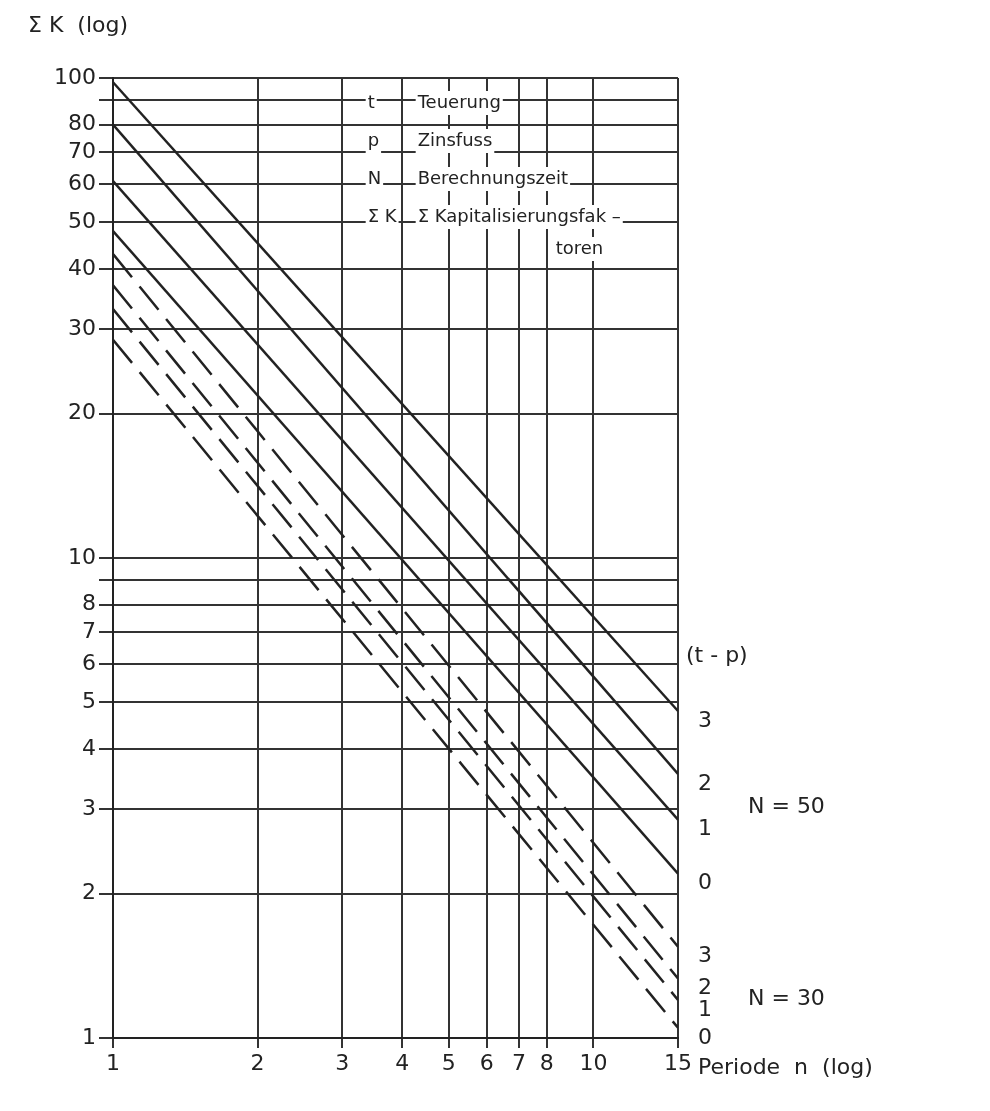 The height and width of the screenshot is (1111, 990). Describe the element at coordinates (519, 215) in the screenshot. I see `annotation: Σ Kapitalisierungsfak –` at that location.